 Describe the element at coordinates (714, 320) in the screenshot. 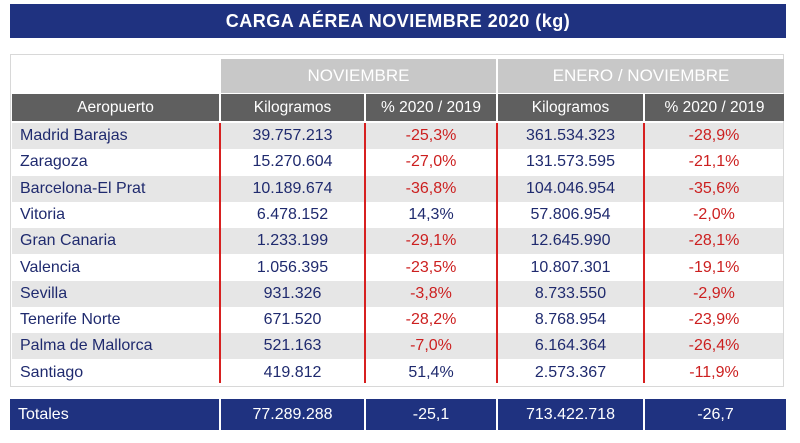

I see `cell-pct-enero-noviembre: -23,9%` at that location.